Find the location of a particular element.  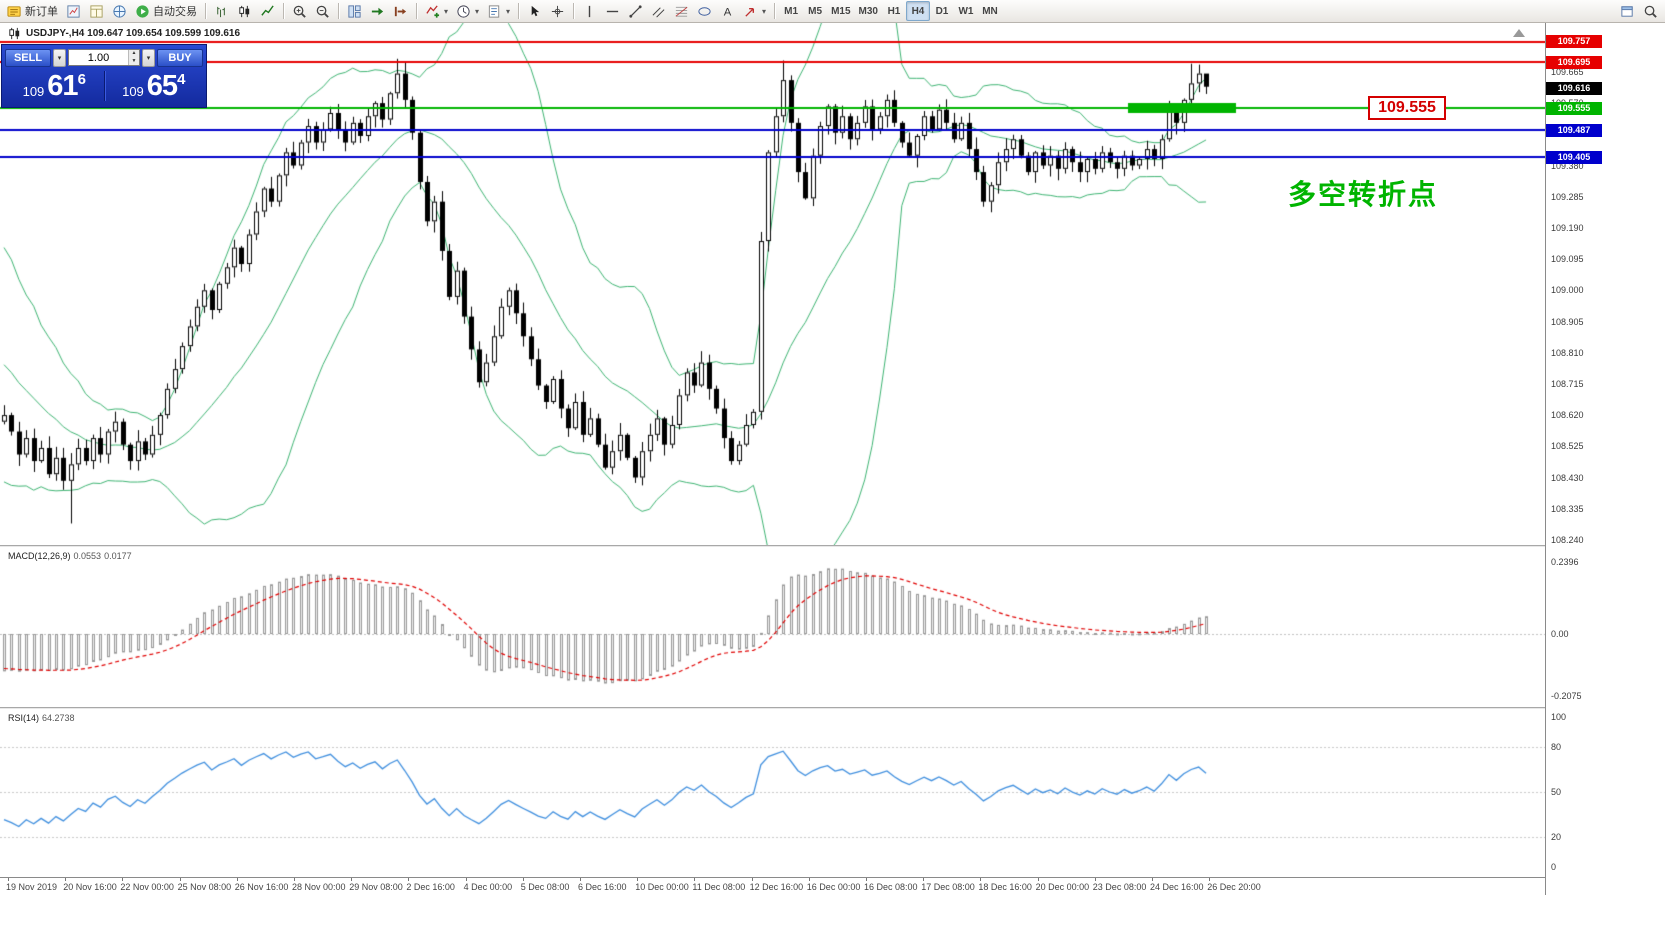

candlestick-chart-button is located at coordinates (244, 11).